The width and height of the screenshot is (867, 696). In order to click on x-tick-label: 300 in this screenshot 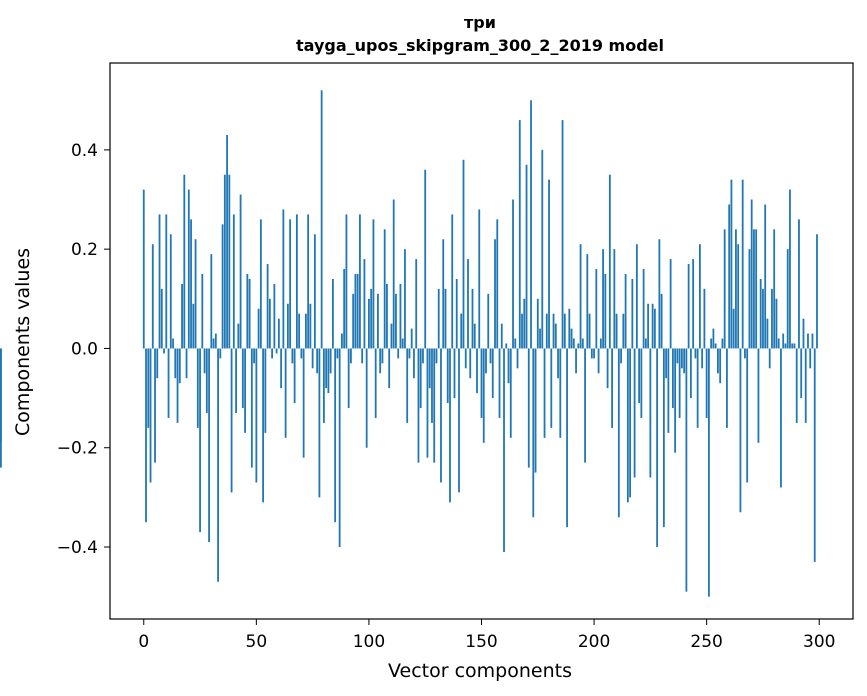, I will do `click(819, 642)`.